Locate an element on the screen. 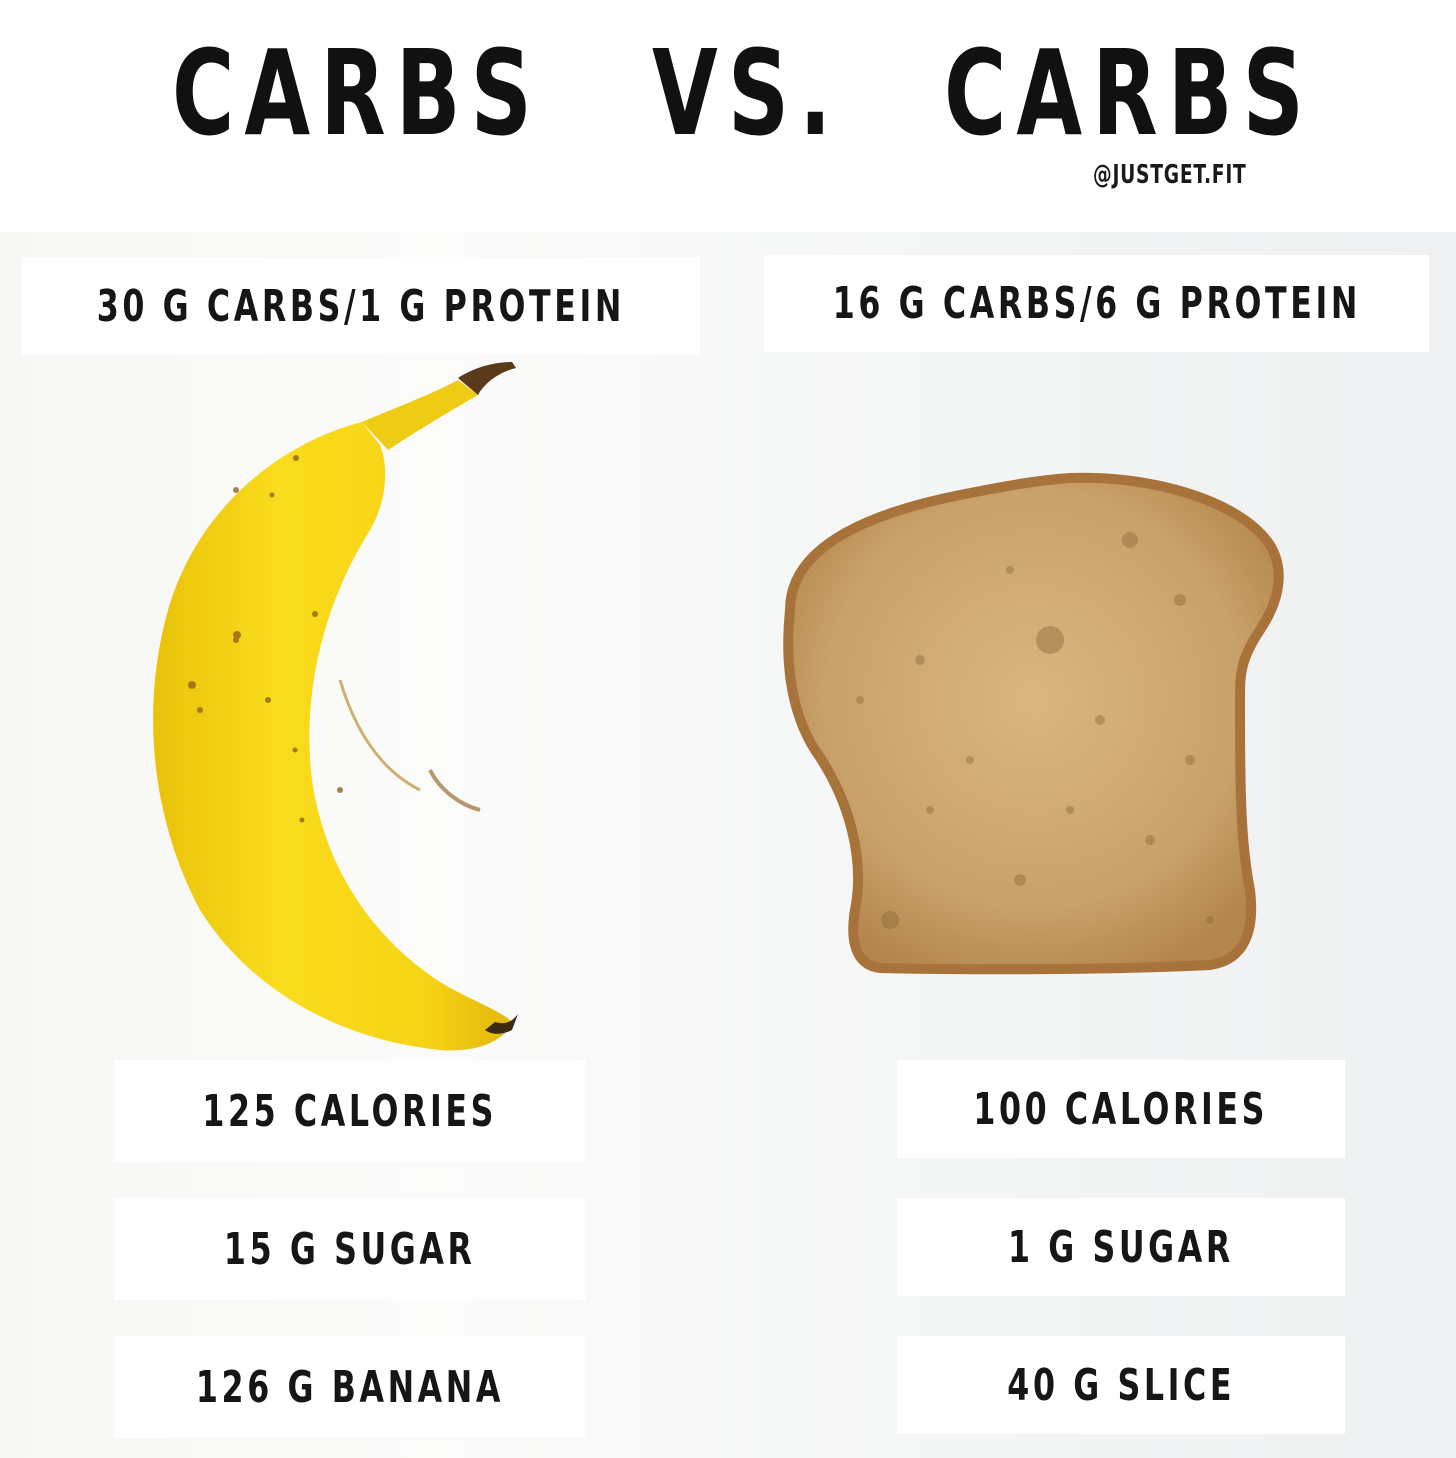 This screenshot has width=1456, height=1458. bread-sugar-label: 1 G SUGAR is located at coordinates (1121, 1247).